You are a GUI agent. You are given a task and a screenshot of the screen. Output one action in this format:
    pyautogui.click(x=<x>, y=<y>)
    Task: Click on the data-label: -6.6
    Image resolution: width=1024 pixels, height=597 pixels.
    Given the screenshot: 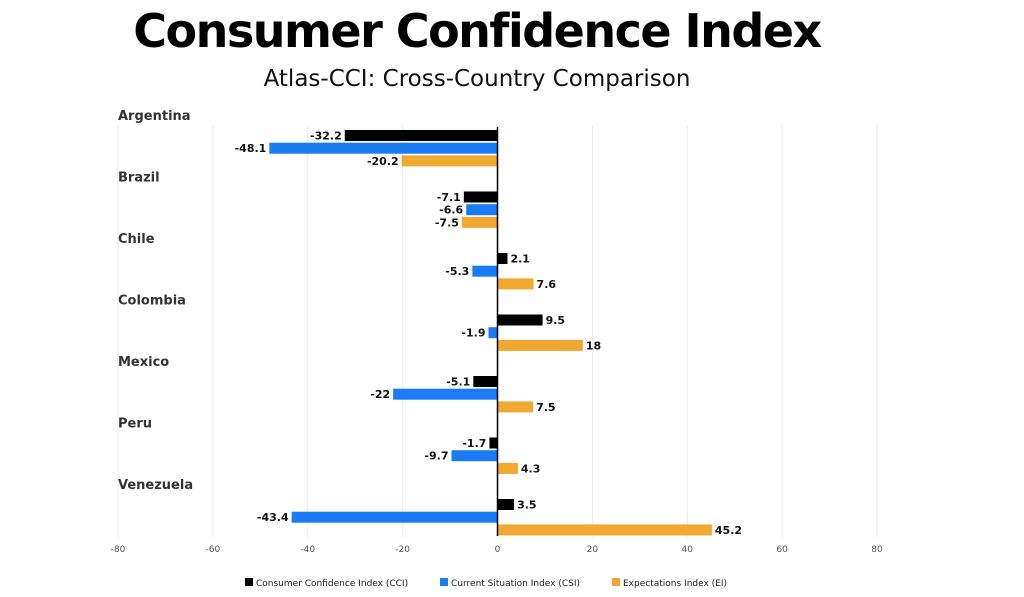 What is the action you would take?
    pyautogui.click(x=451, y=210)
    